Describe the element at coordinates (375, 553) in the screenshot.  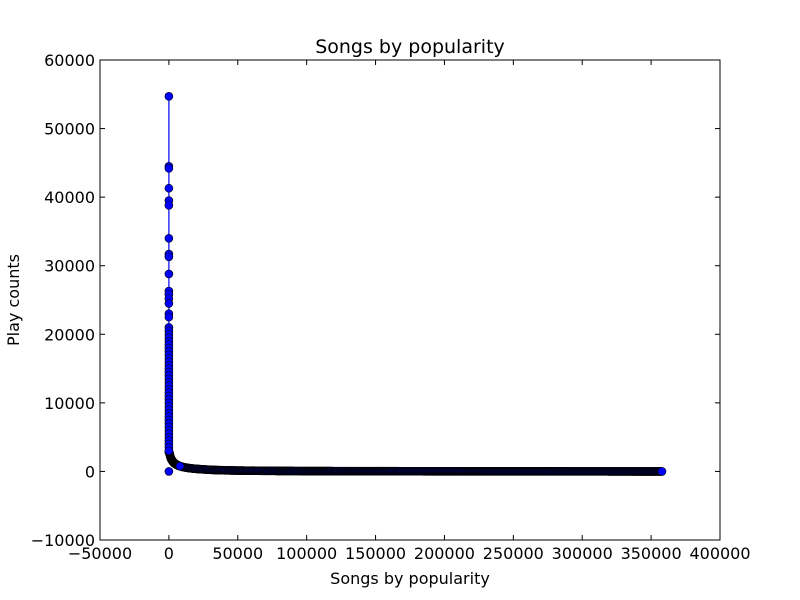
I see `x-tick-label: 150000` at that location.